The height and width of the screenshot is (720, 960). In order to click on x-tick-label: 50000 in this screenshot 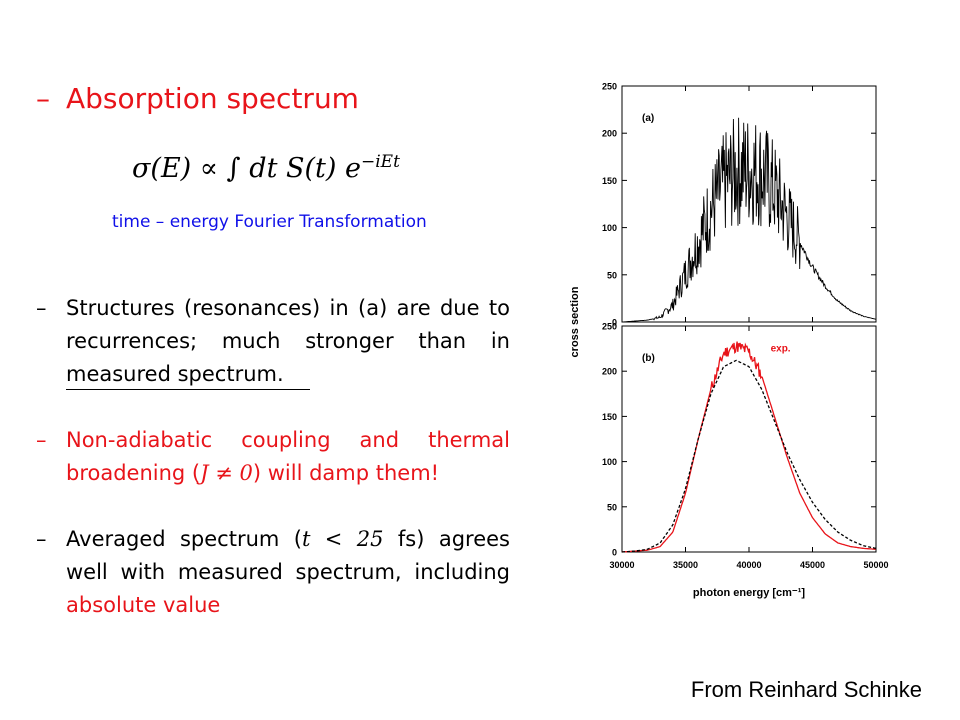, I will do `click(875, 565)`.